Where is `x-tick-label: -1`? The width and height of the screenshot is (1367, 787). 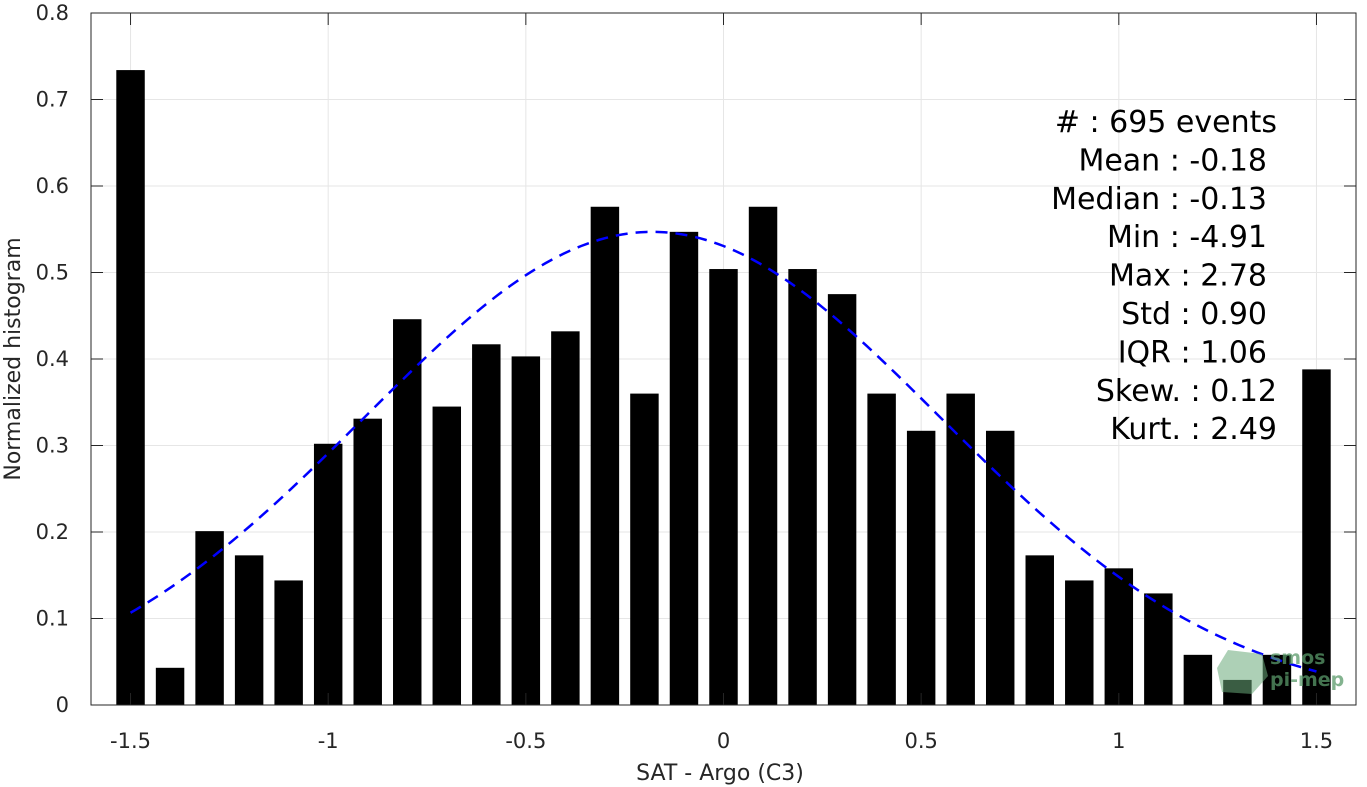 x-tick-label: -1 is located at coordinates (328, 741).